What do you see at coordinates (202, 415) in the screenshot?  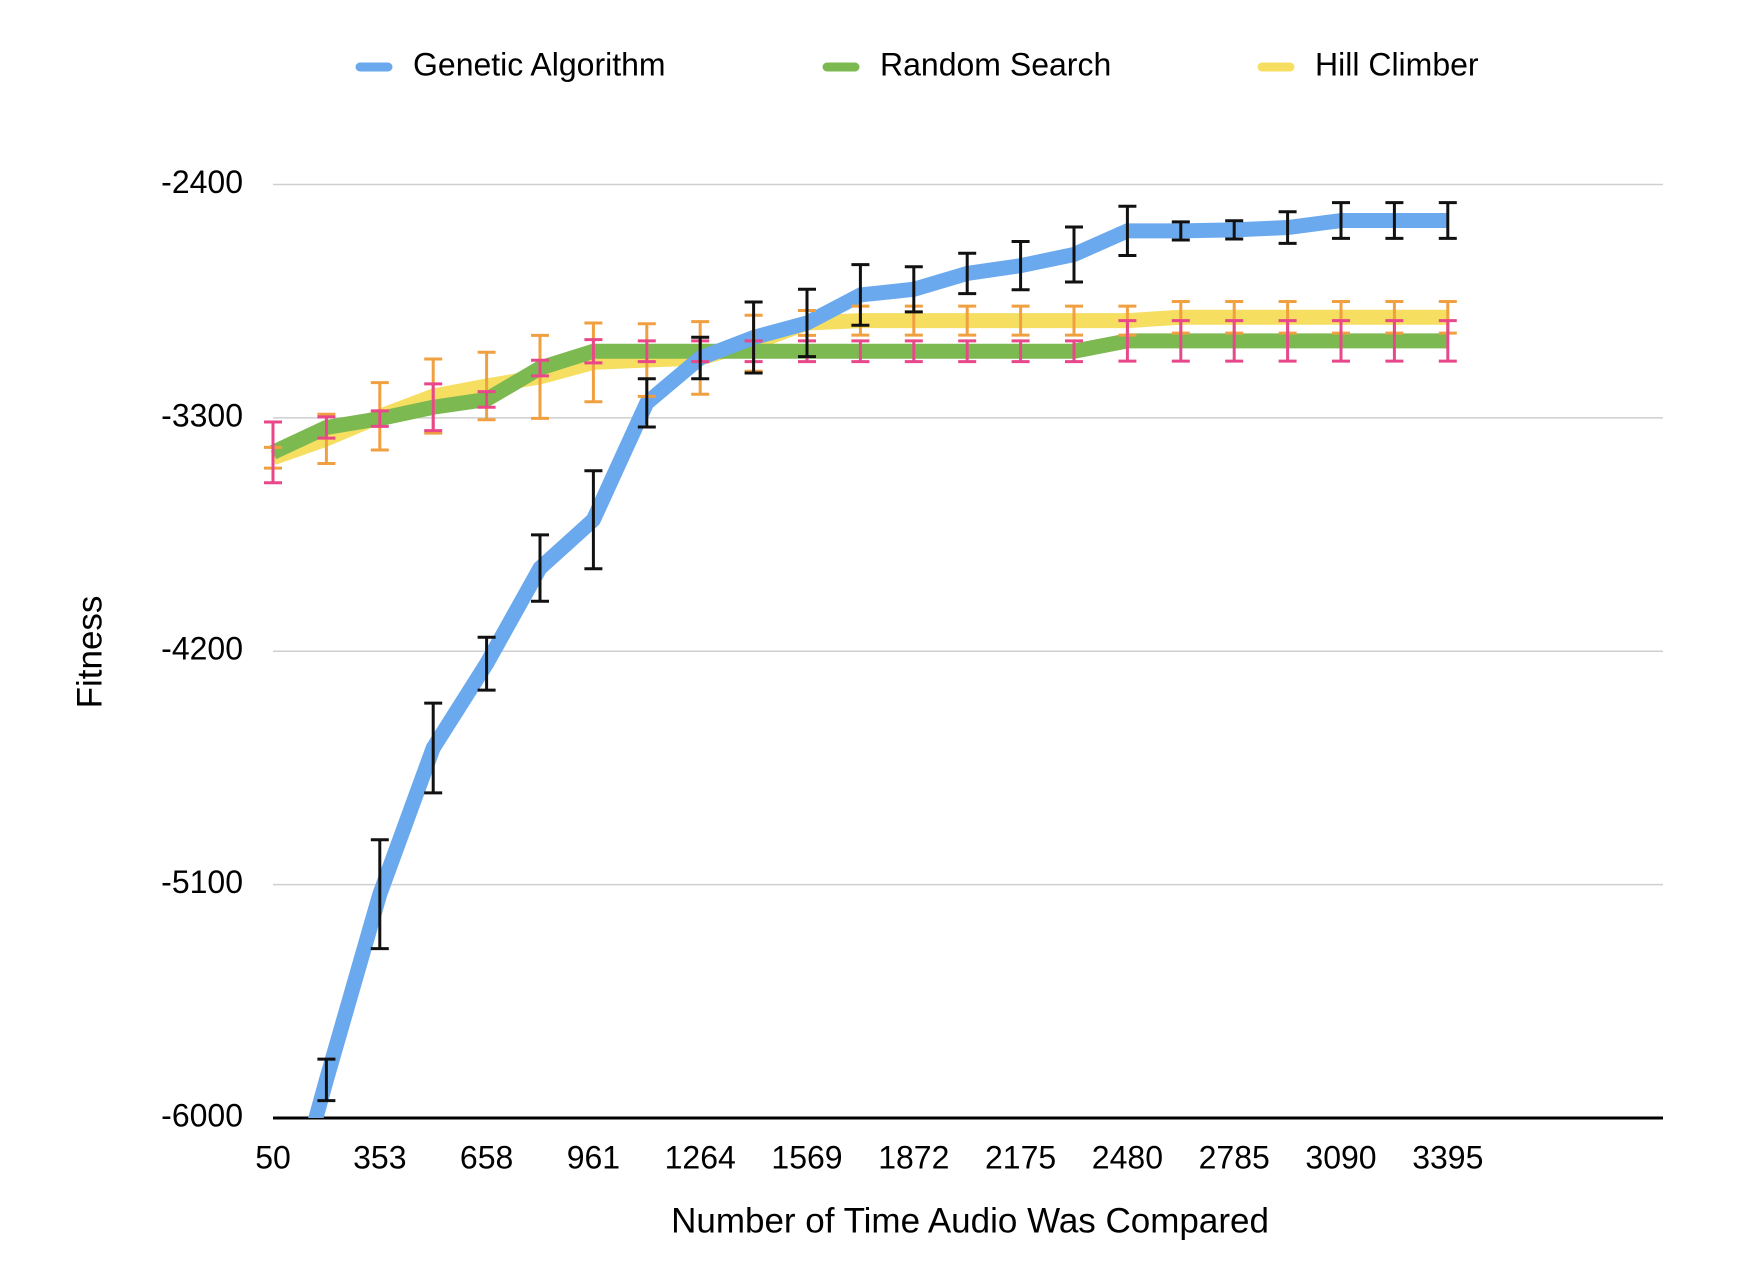 I see `y-tick-label: -3300` at bounding box center [202, 415].